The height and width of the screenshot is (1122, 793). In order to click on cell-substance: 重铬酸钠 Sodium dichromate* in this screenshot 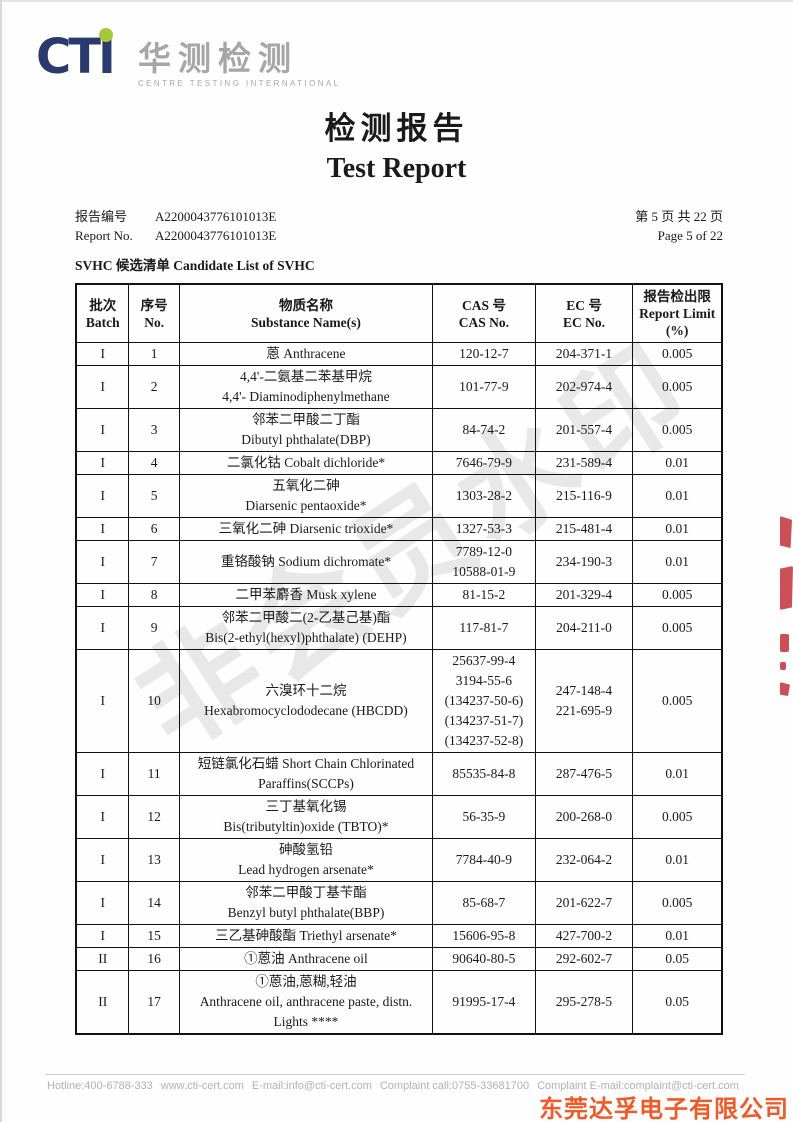, I will do `click(306, 562)`.